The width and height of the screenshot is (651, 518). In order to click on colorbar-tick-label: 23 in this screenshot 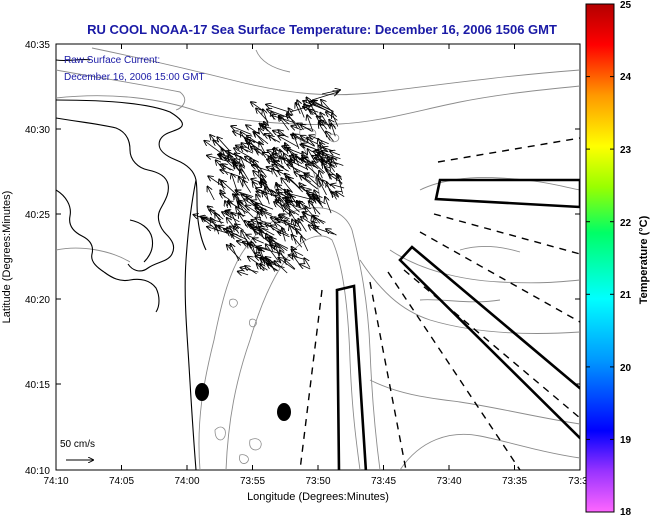, I will do `click(626, 150)`.